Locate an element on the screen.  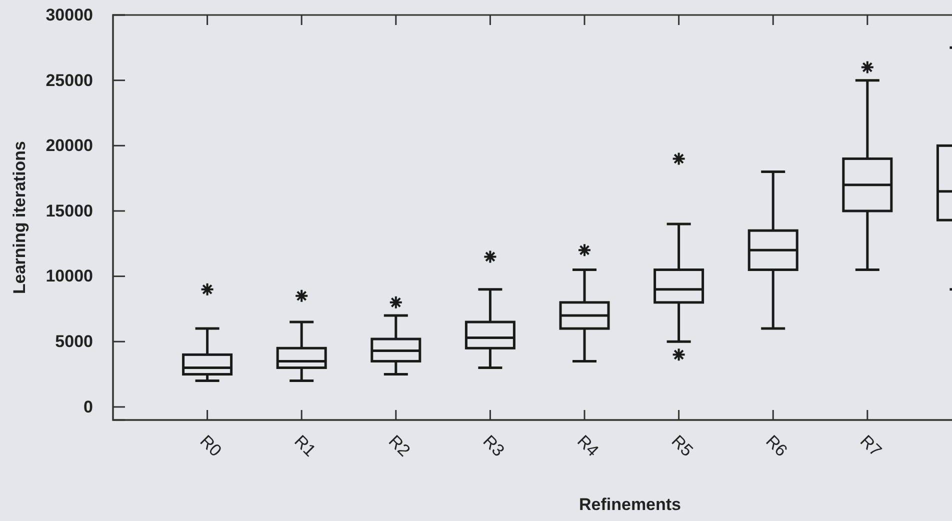
x-tick-label: R4 is located at coordinates (588, 446).